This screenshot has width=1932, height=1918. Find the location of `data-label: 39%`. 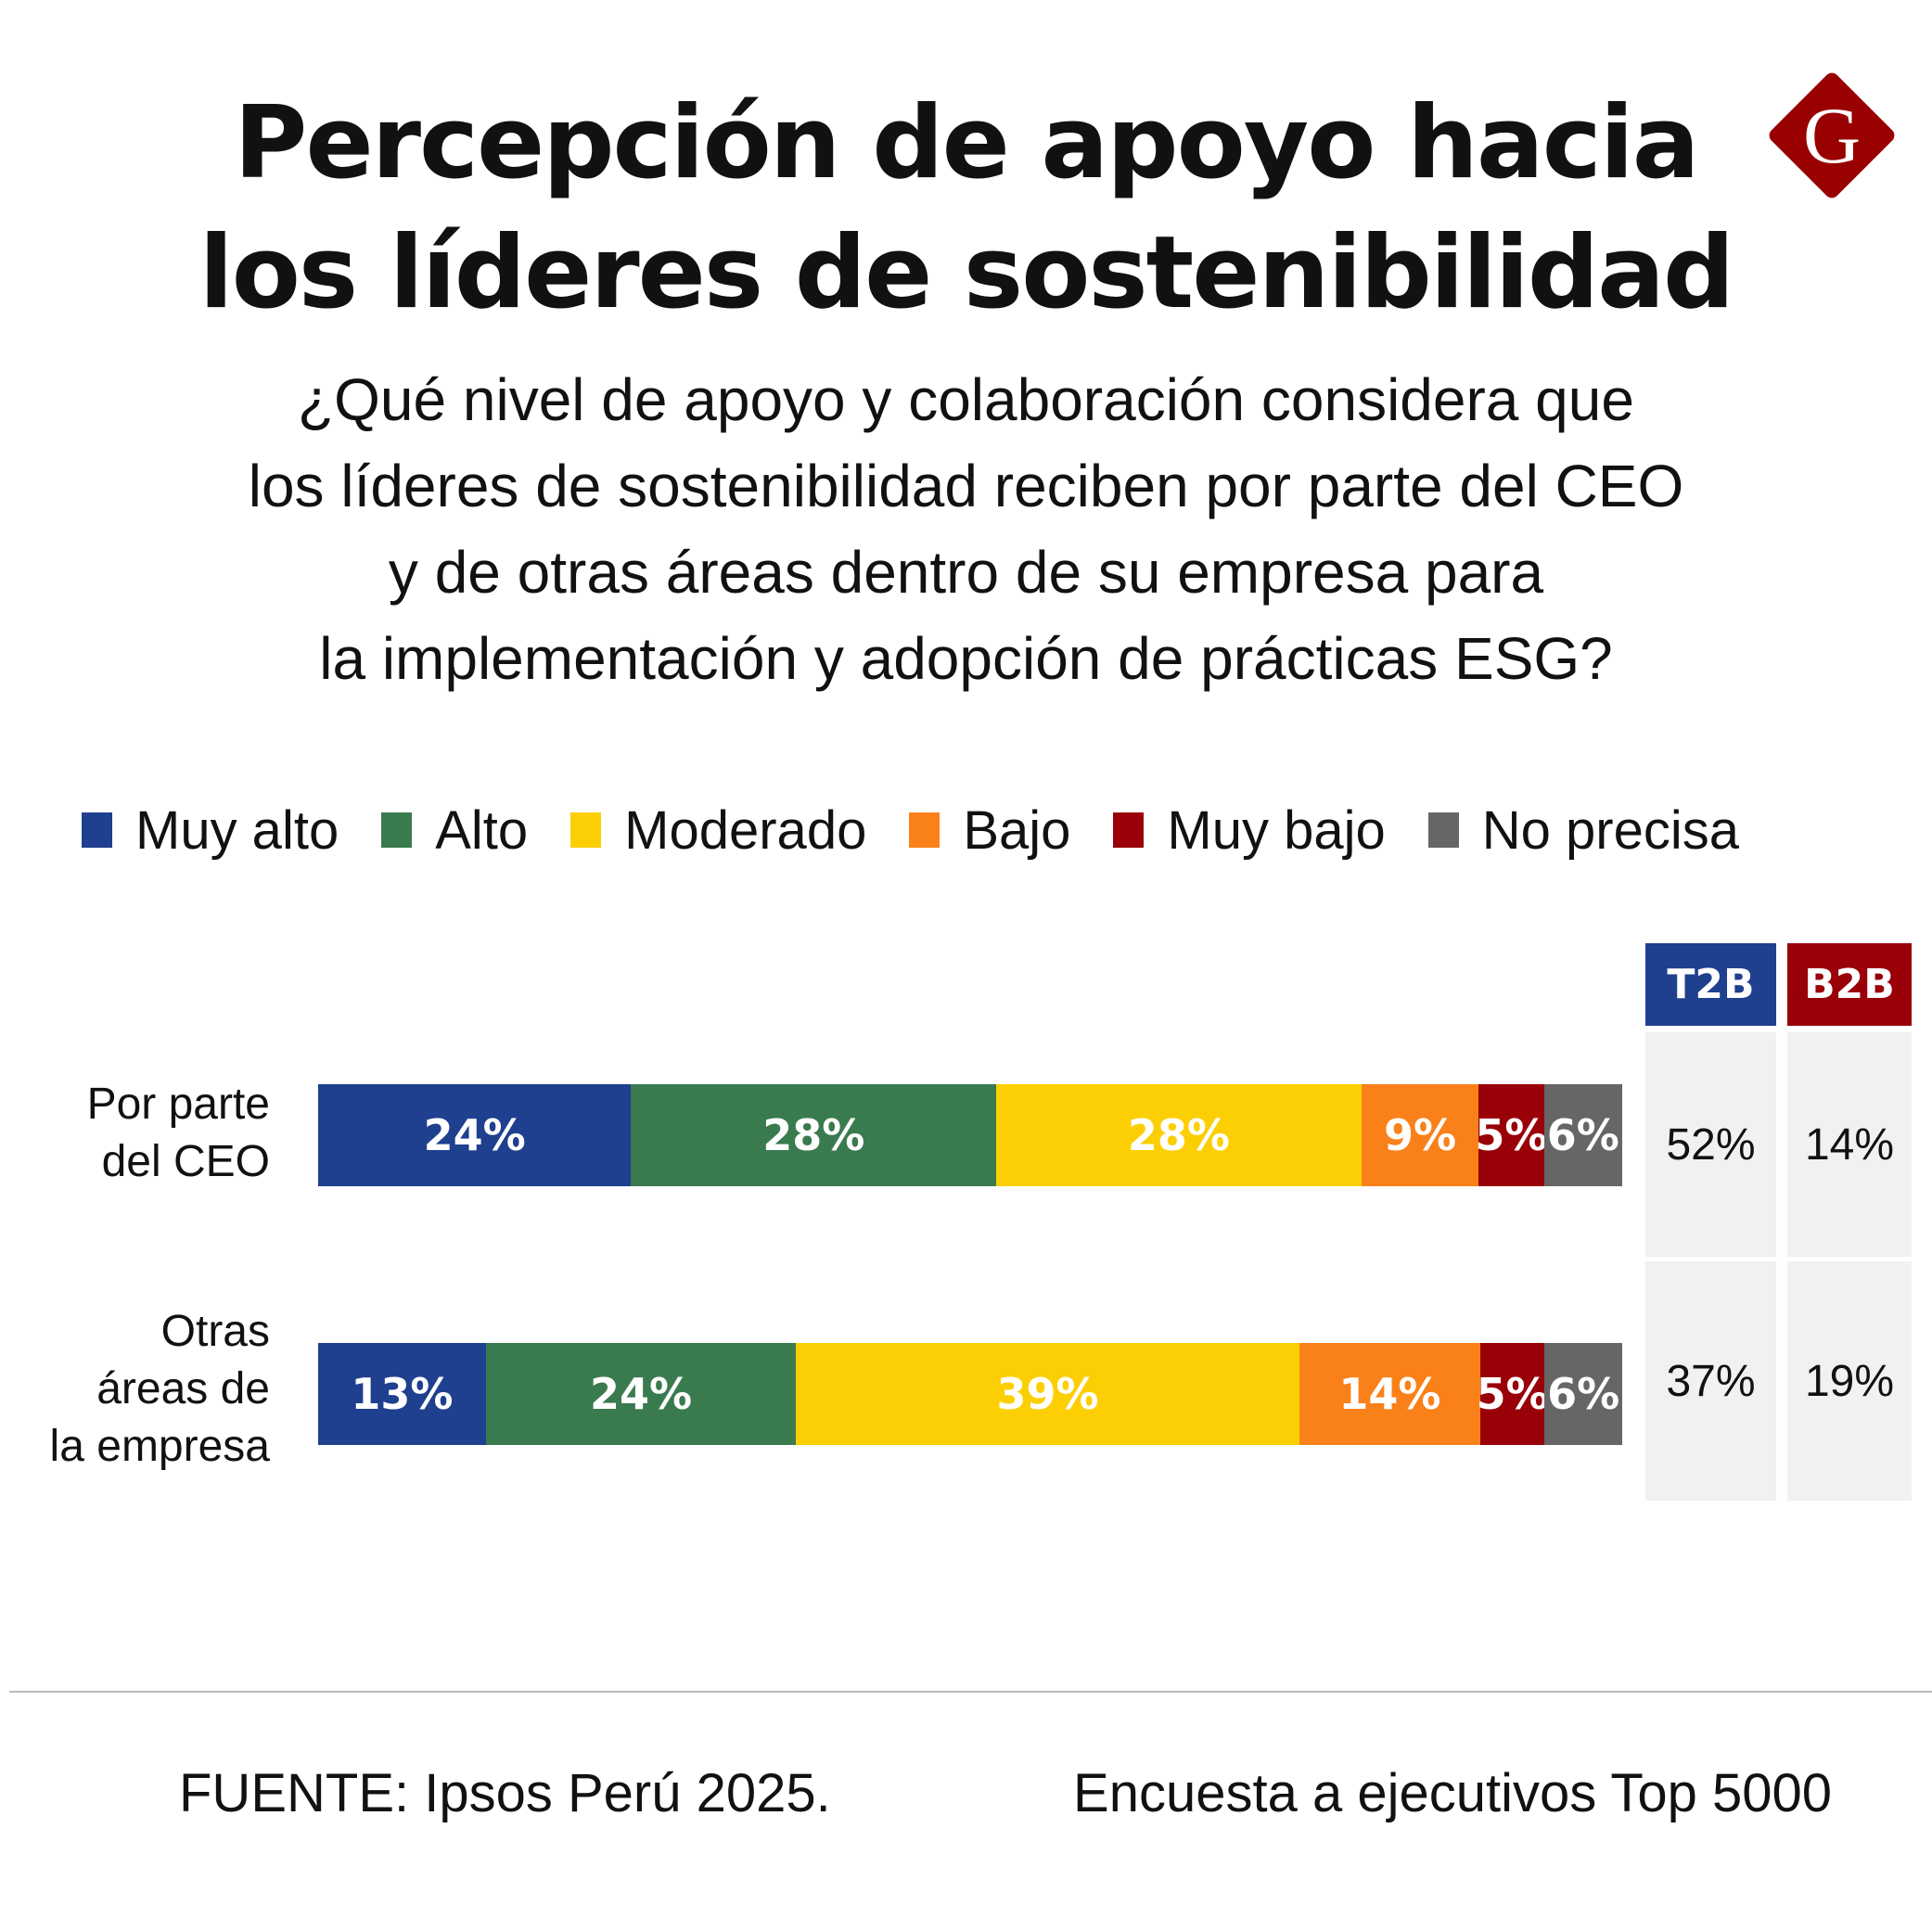

data-label: 39% is located at coordinates (1047, 1394).